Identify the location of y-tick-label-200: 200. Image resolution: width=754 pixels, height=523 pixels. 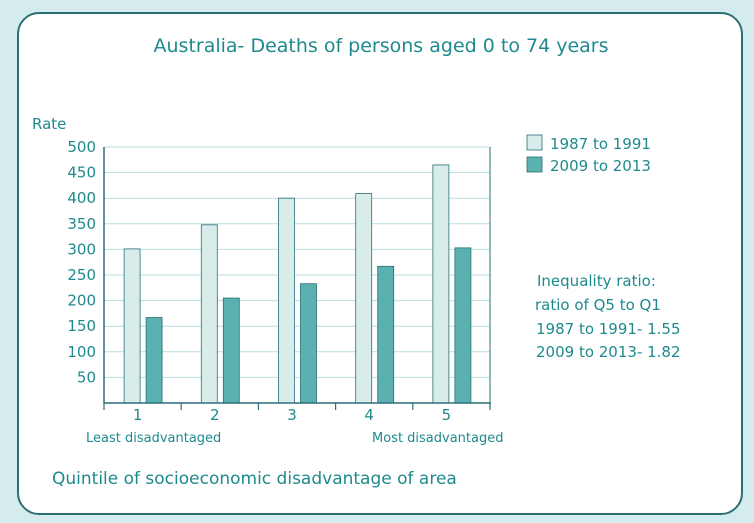
(81, 301).